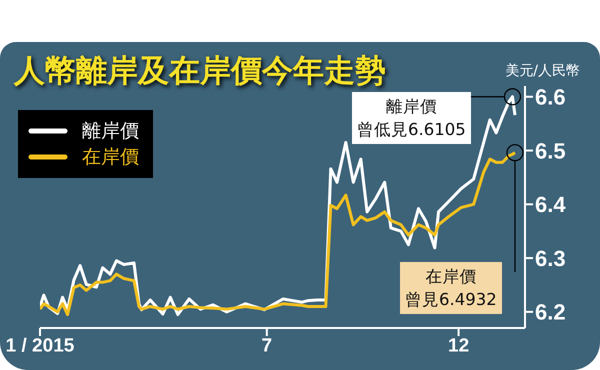  Describe the element at coordinates (110, 131) in the screenshot. I see `legend-label: 離岸價` at that location.